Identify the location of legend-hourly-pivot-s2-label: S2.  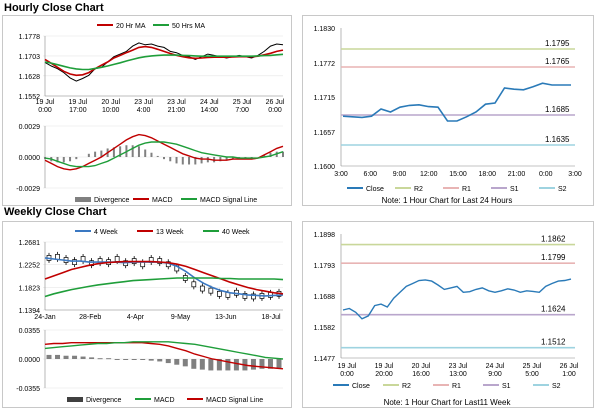
(562, 189).